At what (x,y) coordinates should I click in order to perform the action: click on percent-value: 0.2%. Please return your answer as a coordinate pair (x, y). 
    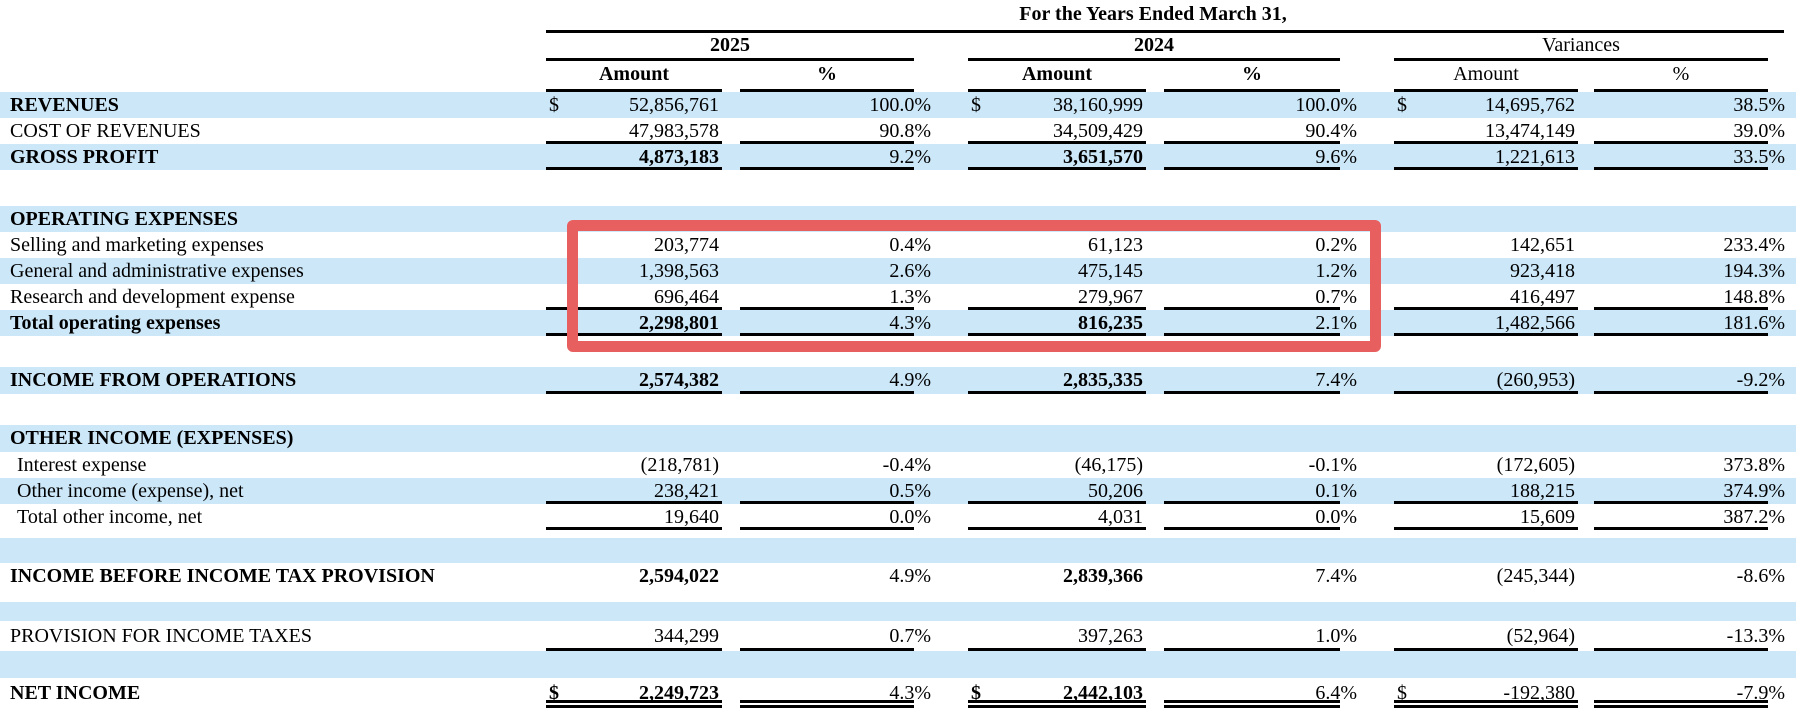
    Looking at the image, I should click on (1336, 245).